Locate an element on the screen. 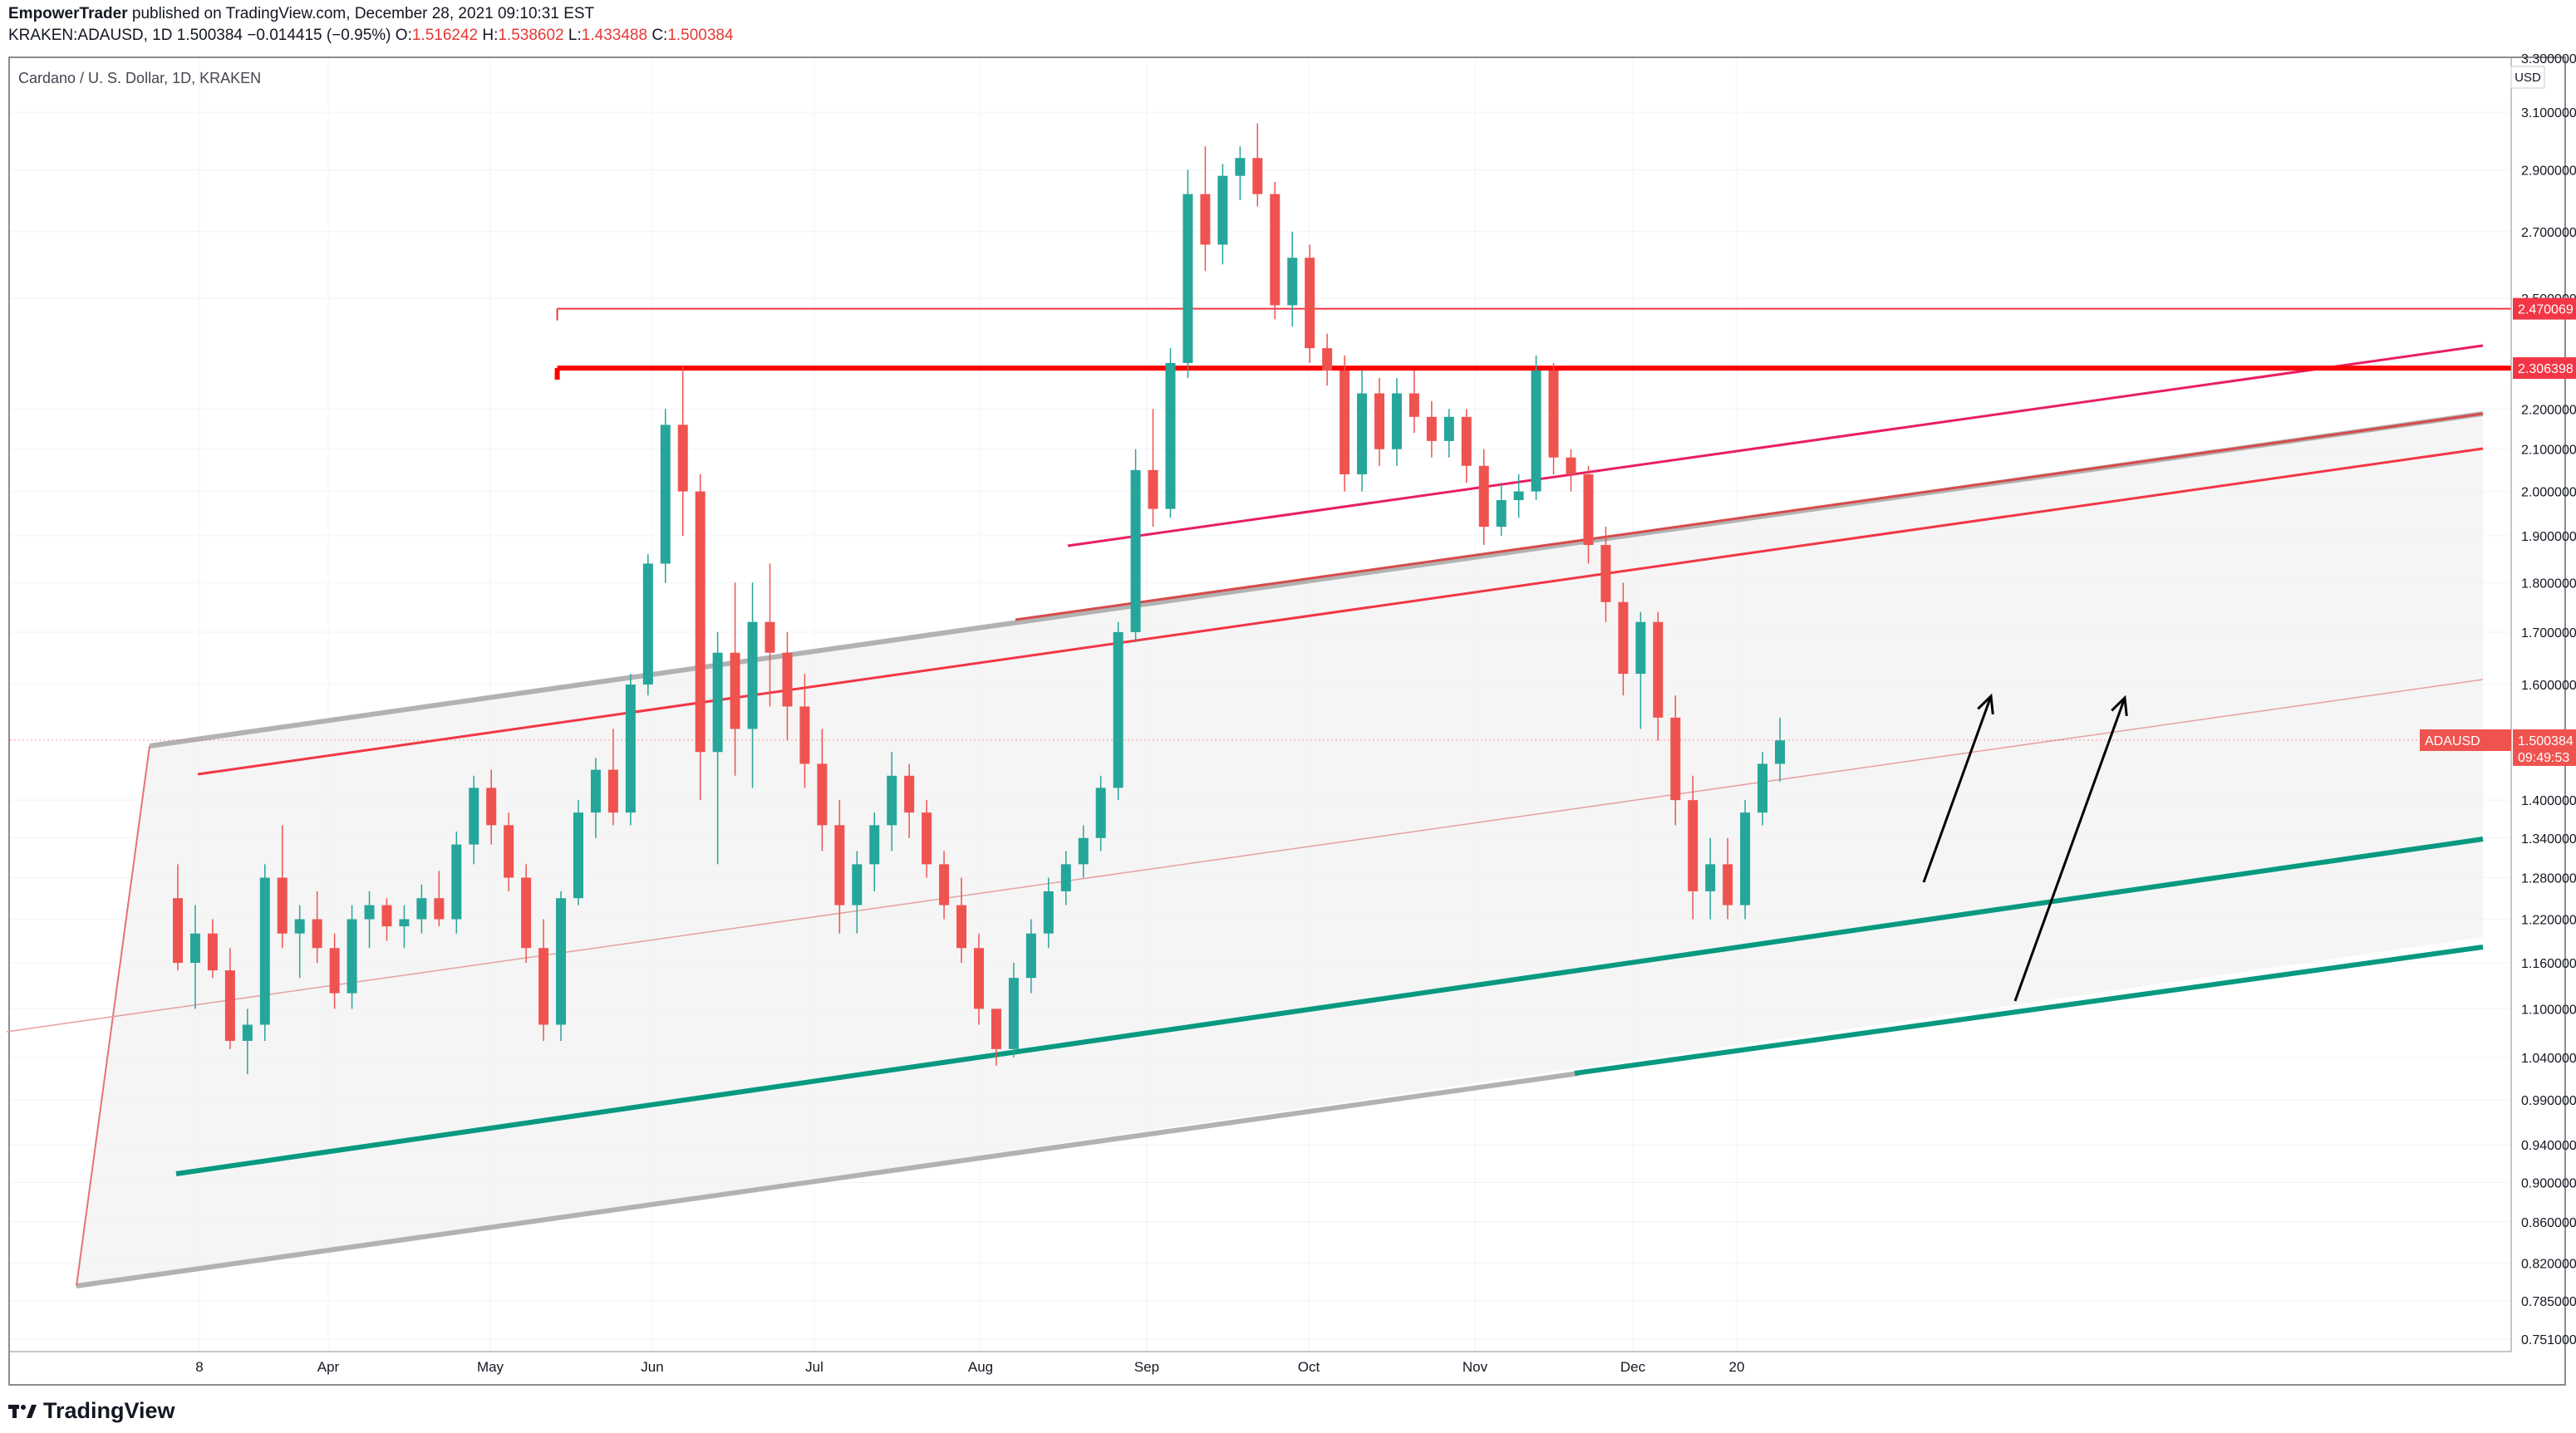  price-axis-tick: 0.940000 is located at coordinates (2548, 1146).